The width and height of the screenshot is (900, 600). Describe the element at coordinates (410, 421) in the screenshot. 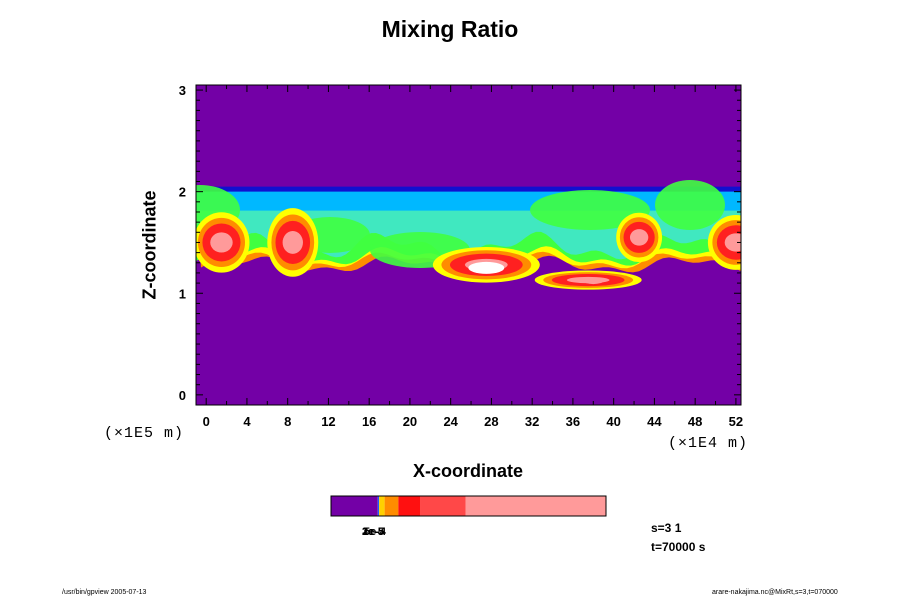

I see `x-tick-label: 20` at that location.